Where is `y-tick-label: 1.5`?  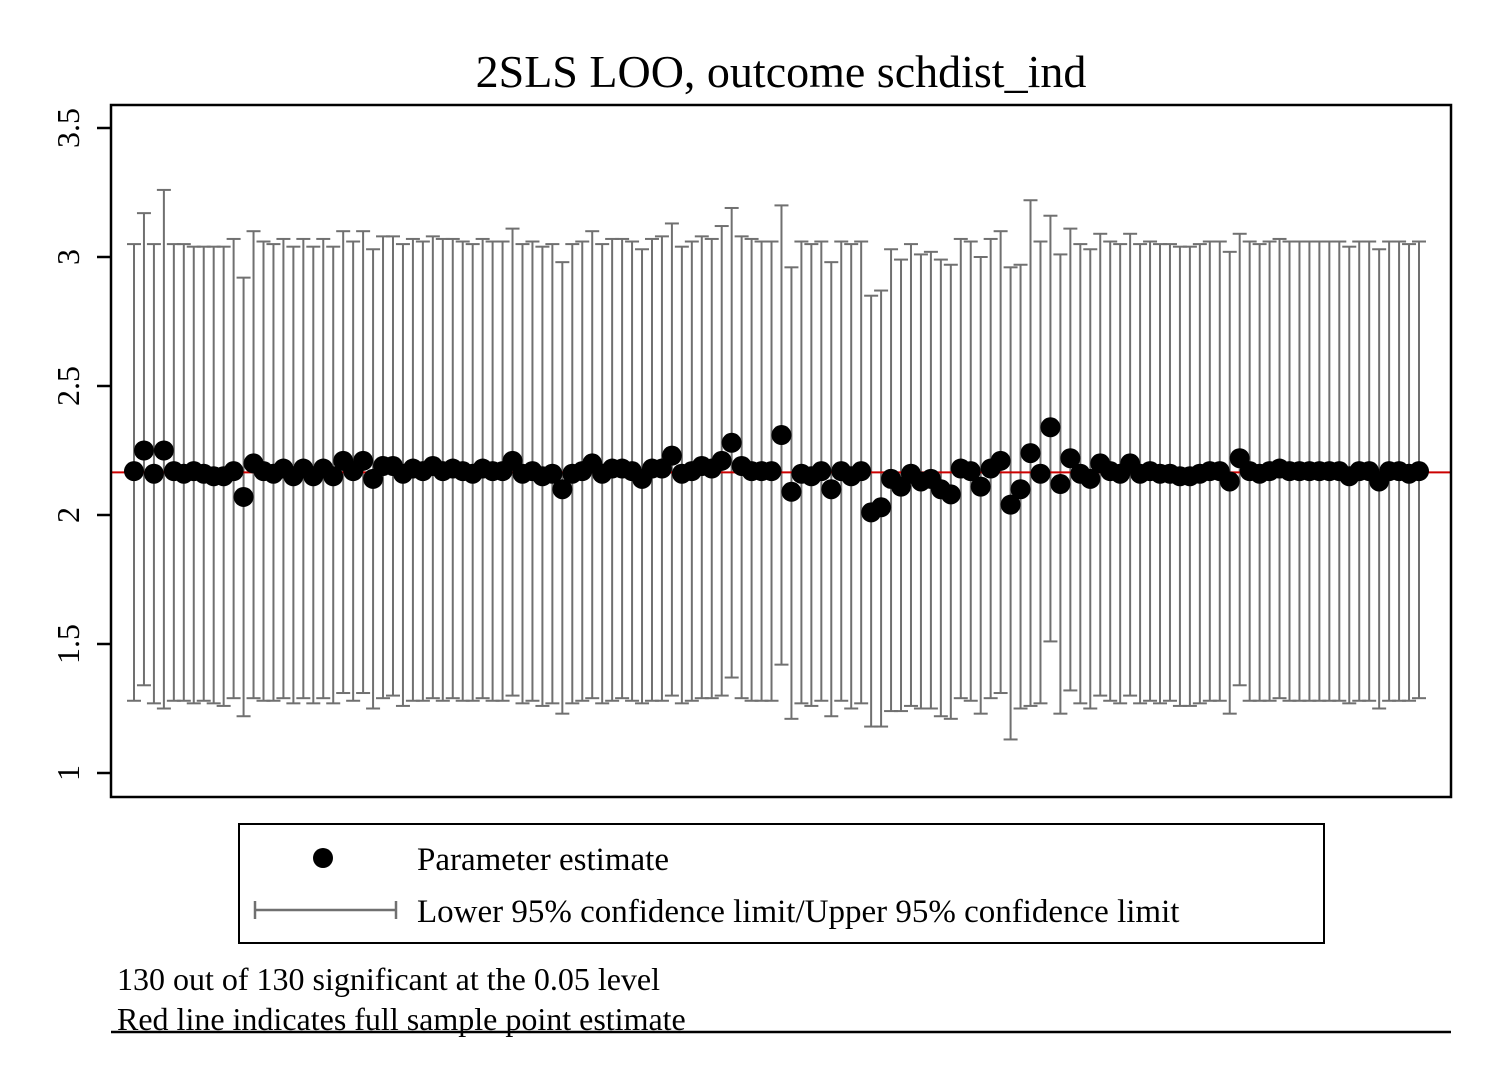 y-tick-label: 1.5 is located at coordinates (68, 644).